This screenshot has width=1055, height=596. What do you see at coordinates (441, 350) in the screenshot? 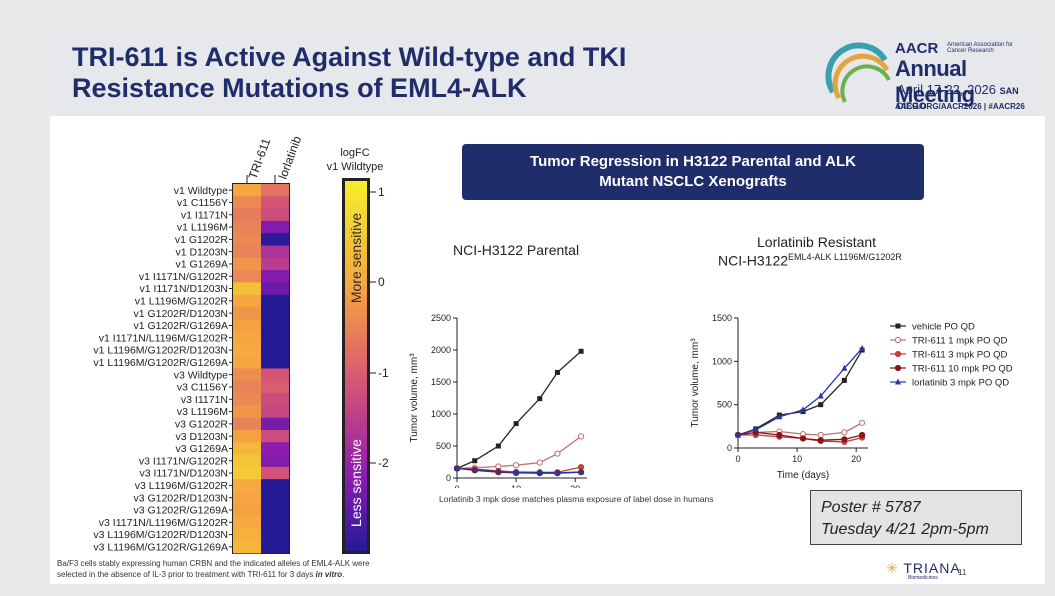
I see `y-tick-label: 2000` at bounding box center [441, 350].